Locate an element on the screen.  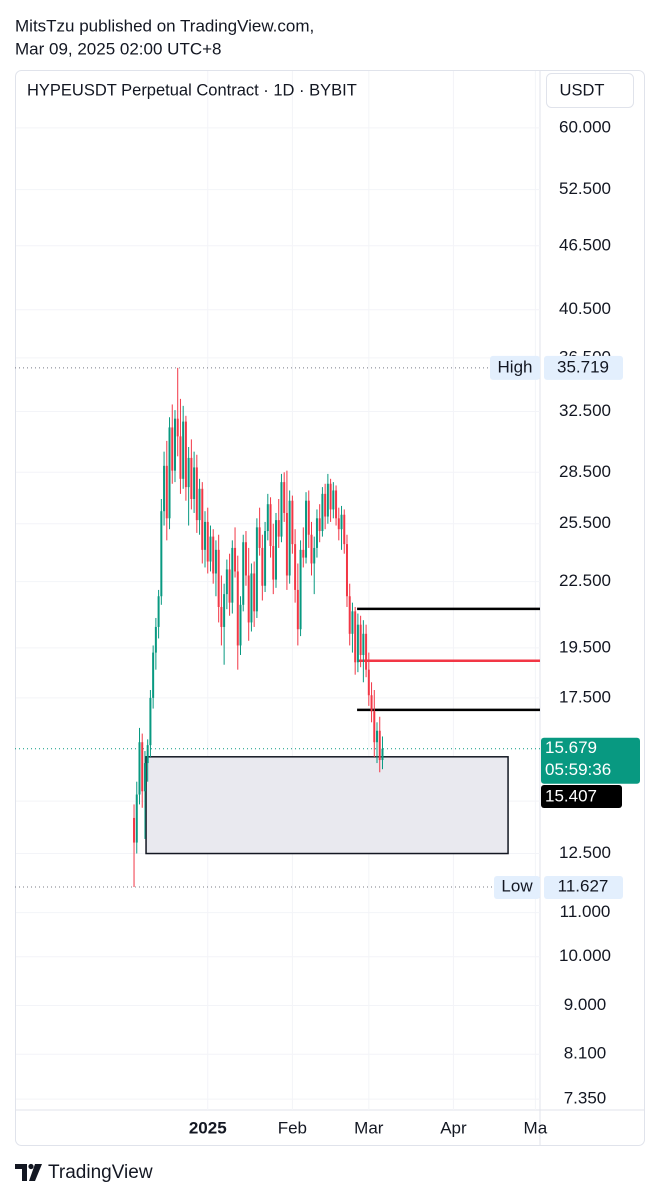
x-tick-label: Mar is located at coordinates (369, 1127).